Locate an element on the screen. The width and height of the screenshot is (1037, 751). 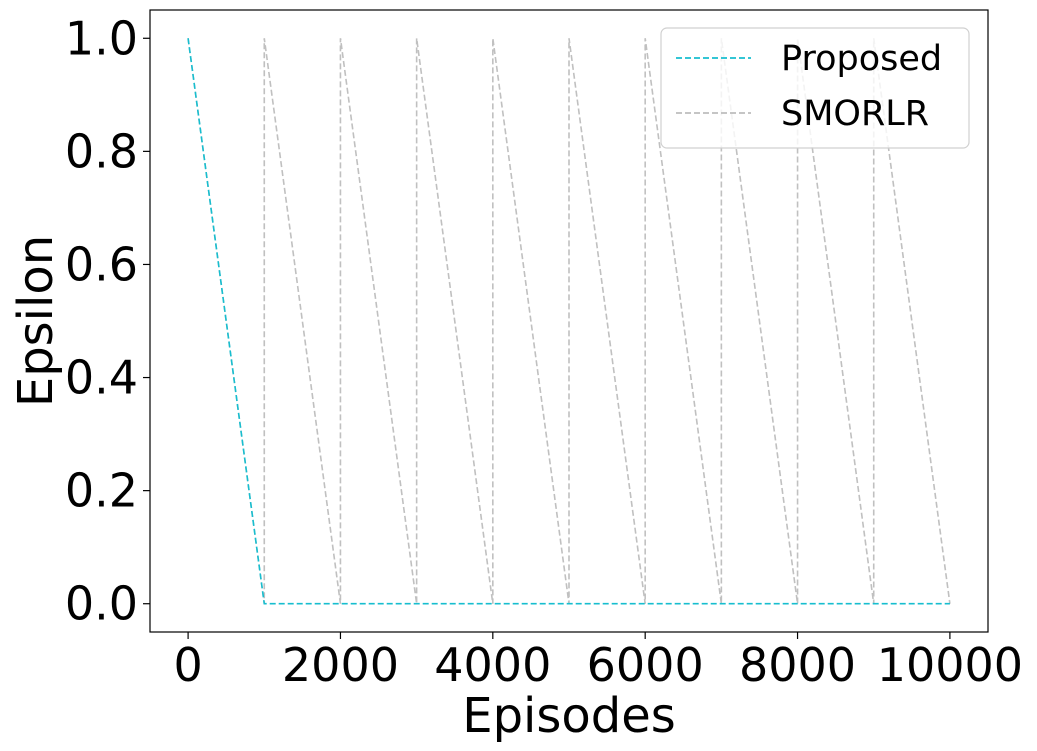
y-tick-label: 0.0 is located at coordinates (101, 604).